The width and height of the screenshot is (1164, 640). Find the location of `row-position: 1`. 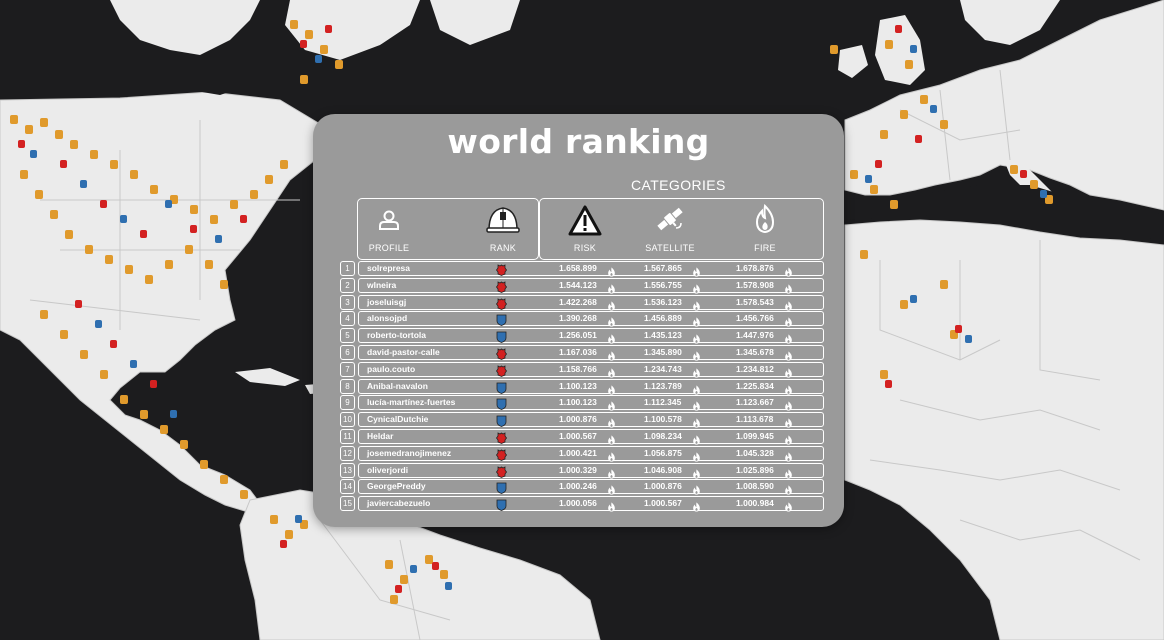

row-position: 1 is located at coordinates (347, 268).